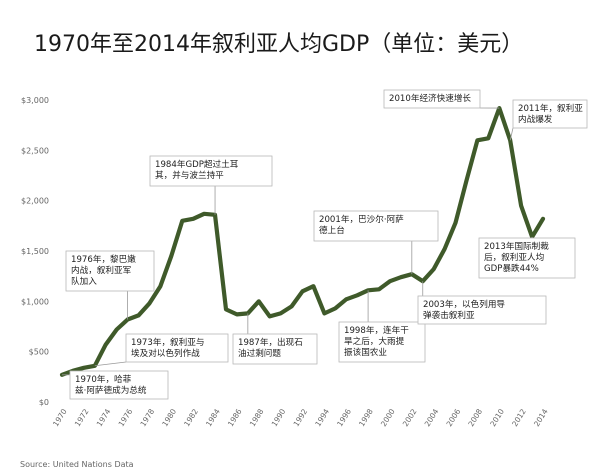 The height and width of the screenshot is (474, 598). Describe the element at coordinates (169, 417) in the screenshot. I see `x-tick-label: 1980` at that location.